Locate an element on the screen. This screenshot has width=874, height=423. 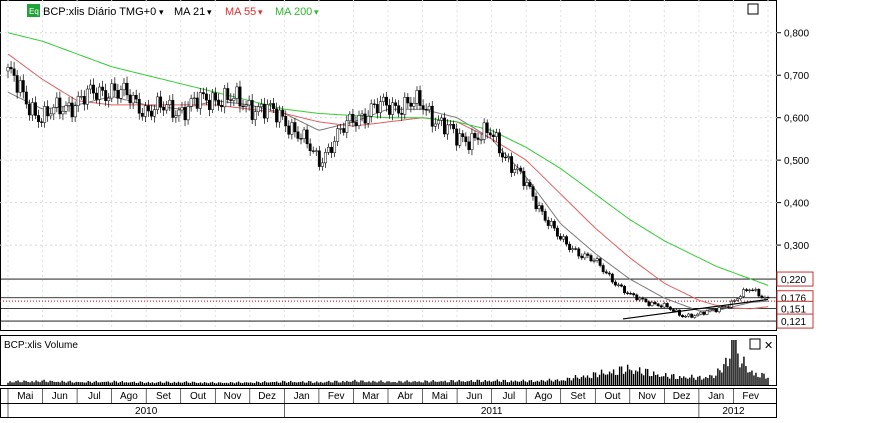
ma55-label: MA 55 is located at coordinates (240, 12).